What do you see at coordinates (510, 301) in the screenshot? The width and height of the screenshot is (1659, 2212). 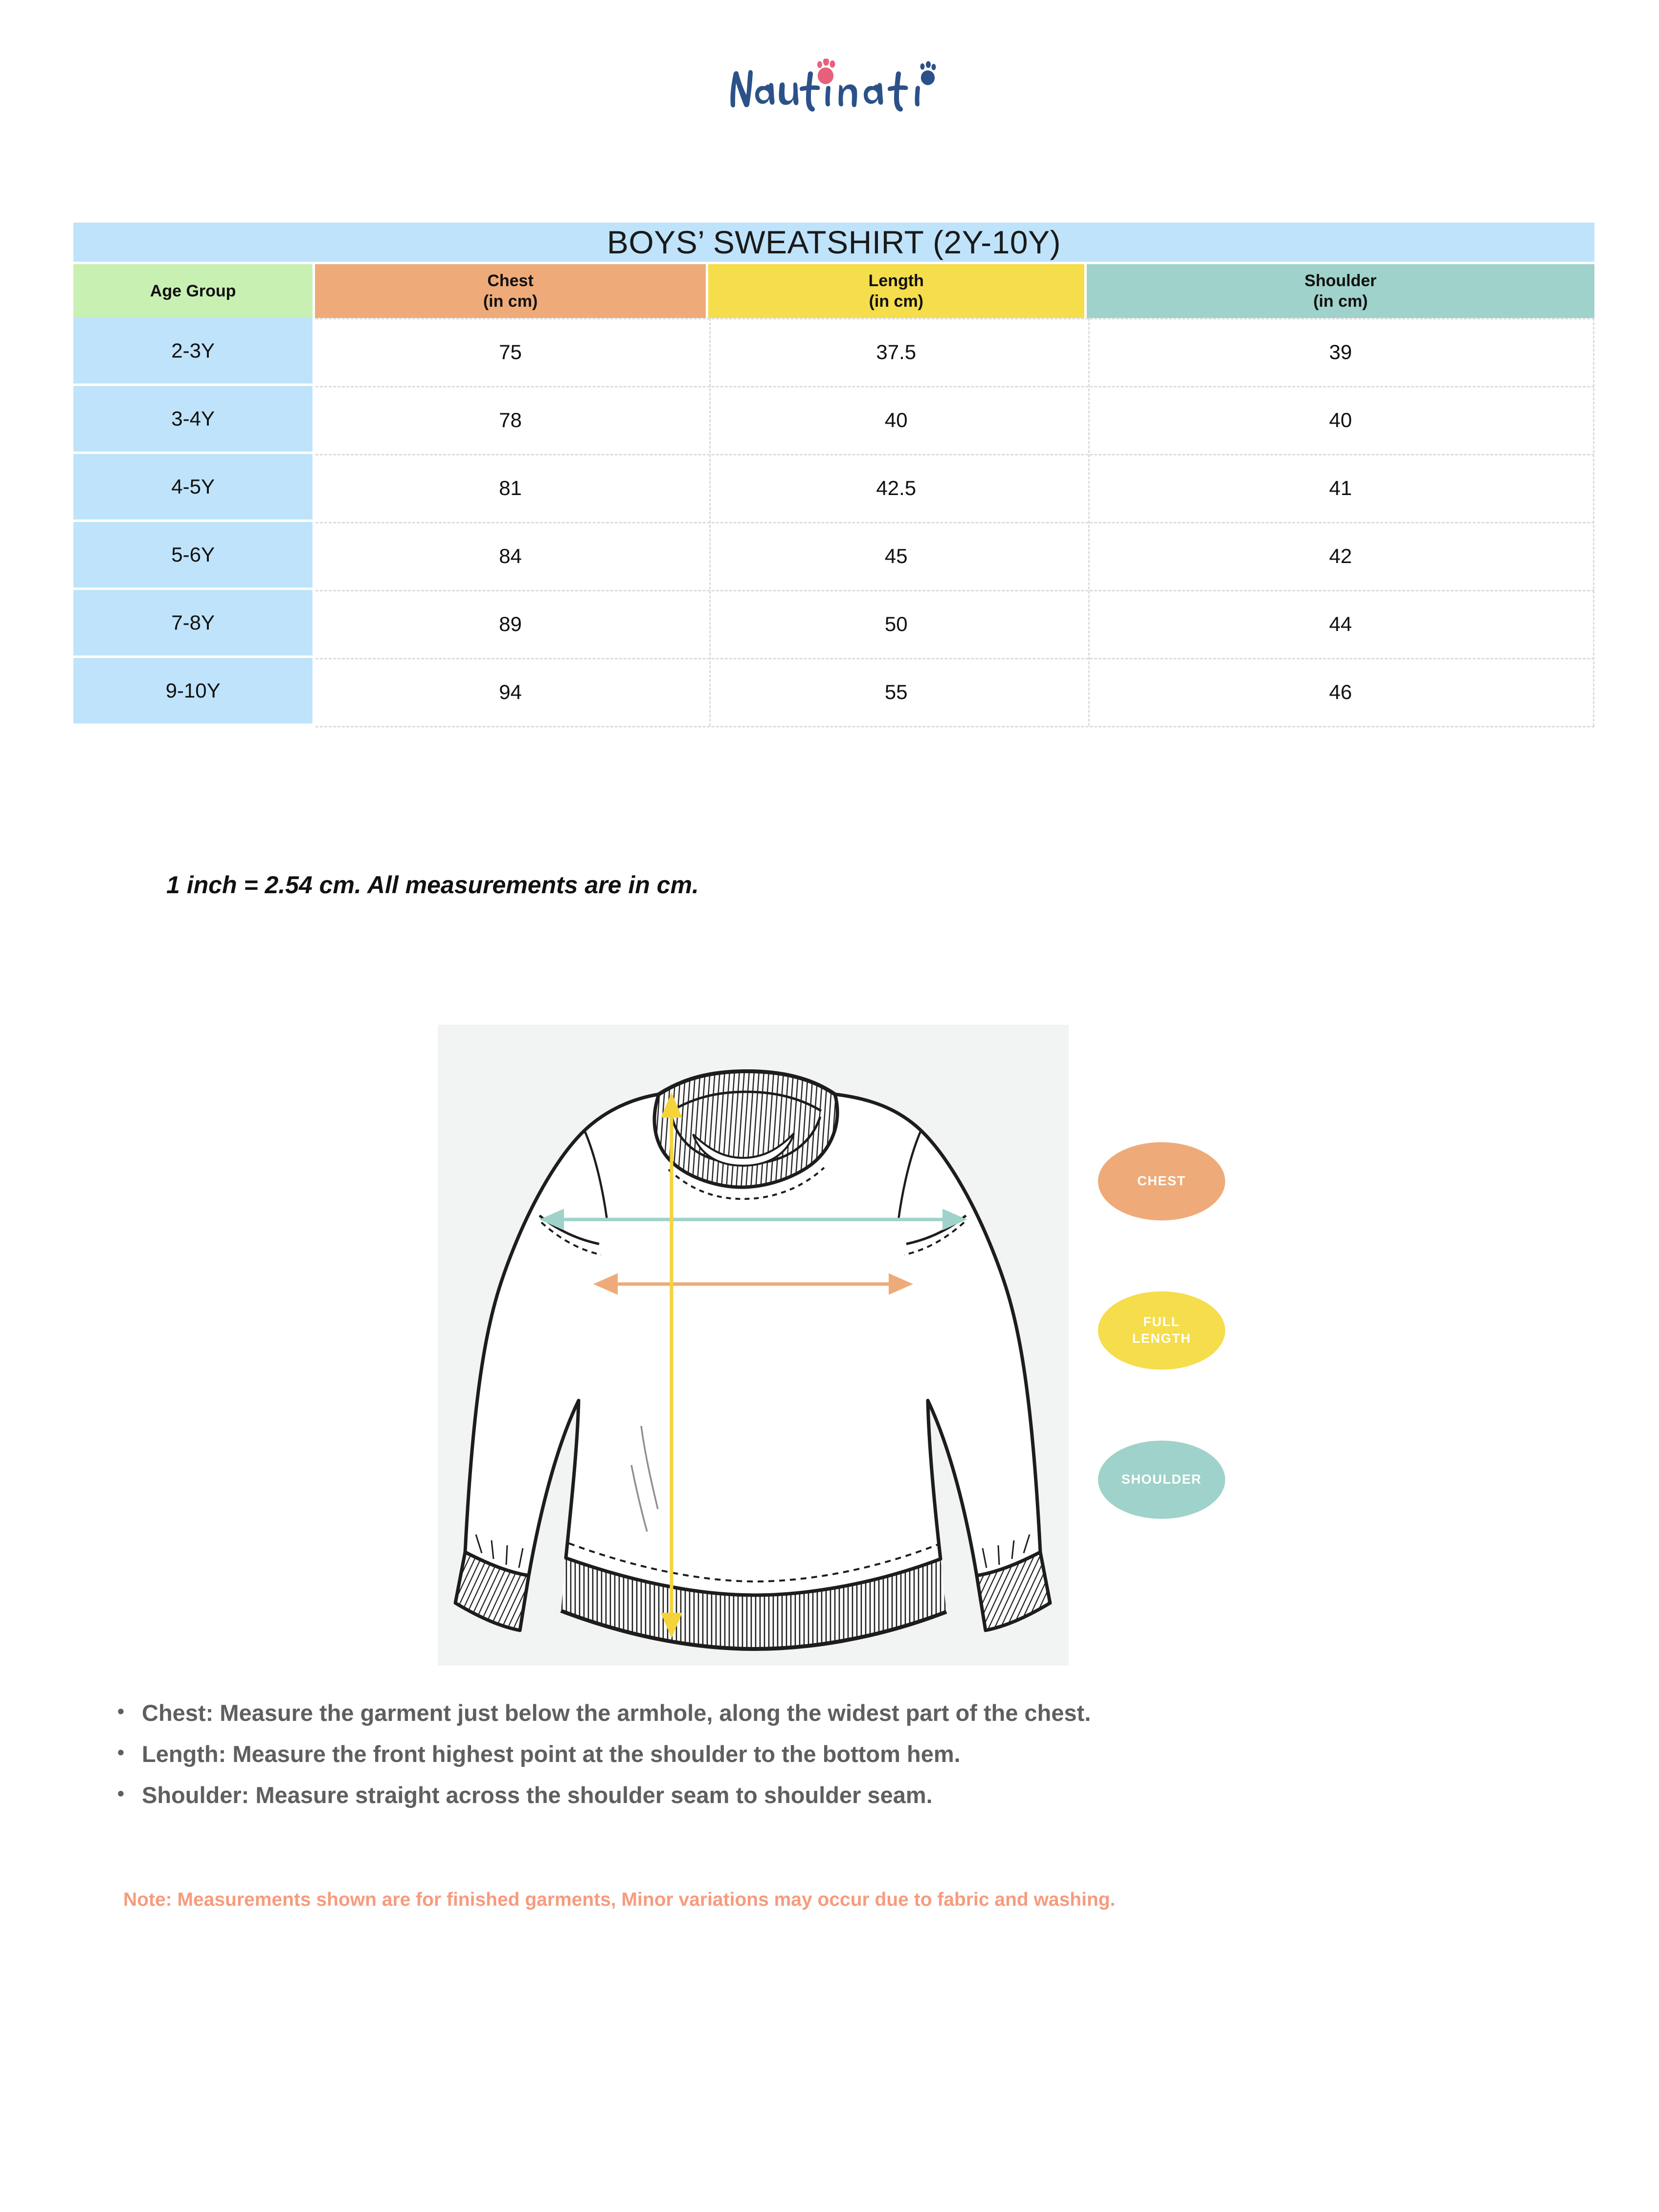 I see `column-header-chest-unit: (in cm)` at bounding box center [510, 301].